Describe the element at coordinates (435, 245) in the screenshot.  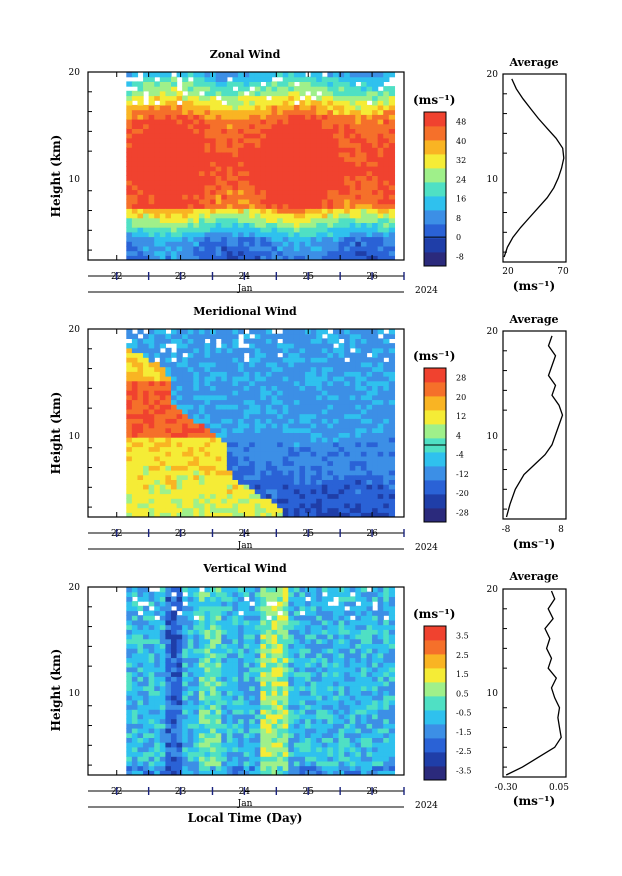
I see `colorbar-swatch` at that location.